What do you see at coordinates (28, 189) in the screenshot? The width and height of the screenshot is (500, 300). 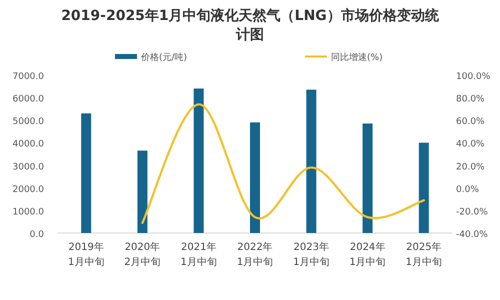 I see `y-tick-label: 2000.0` at bounding box center [28, 189].